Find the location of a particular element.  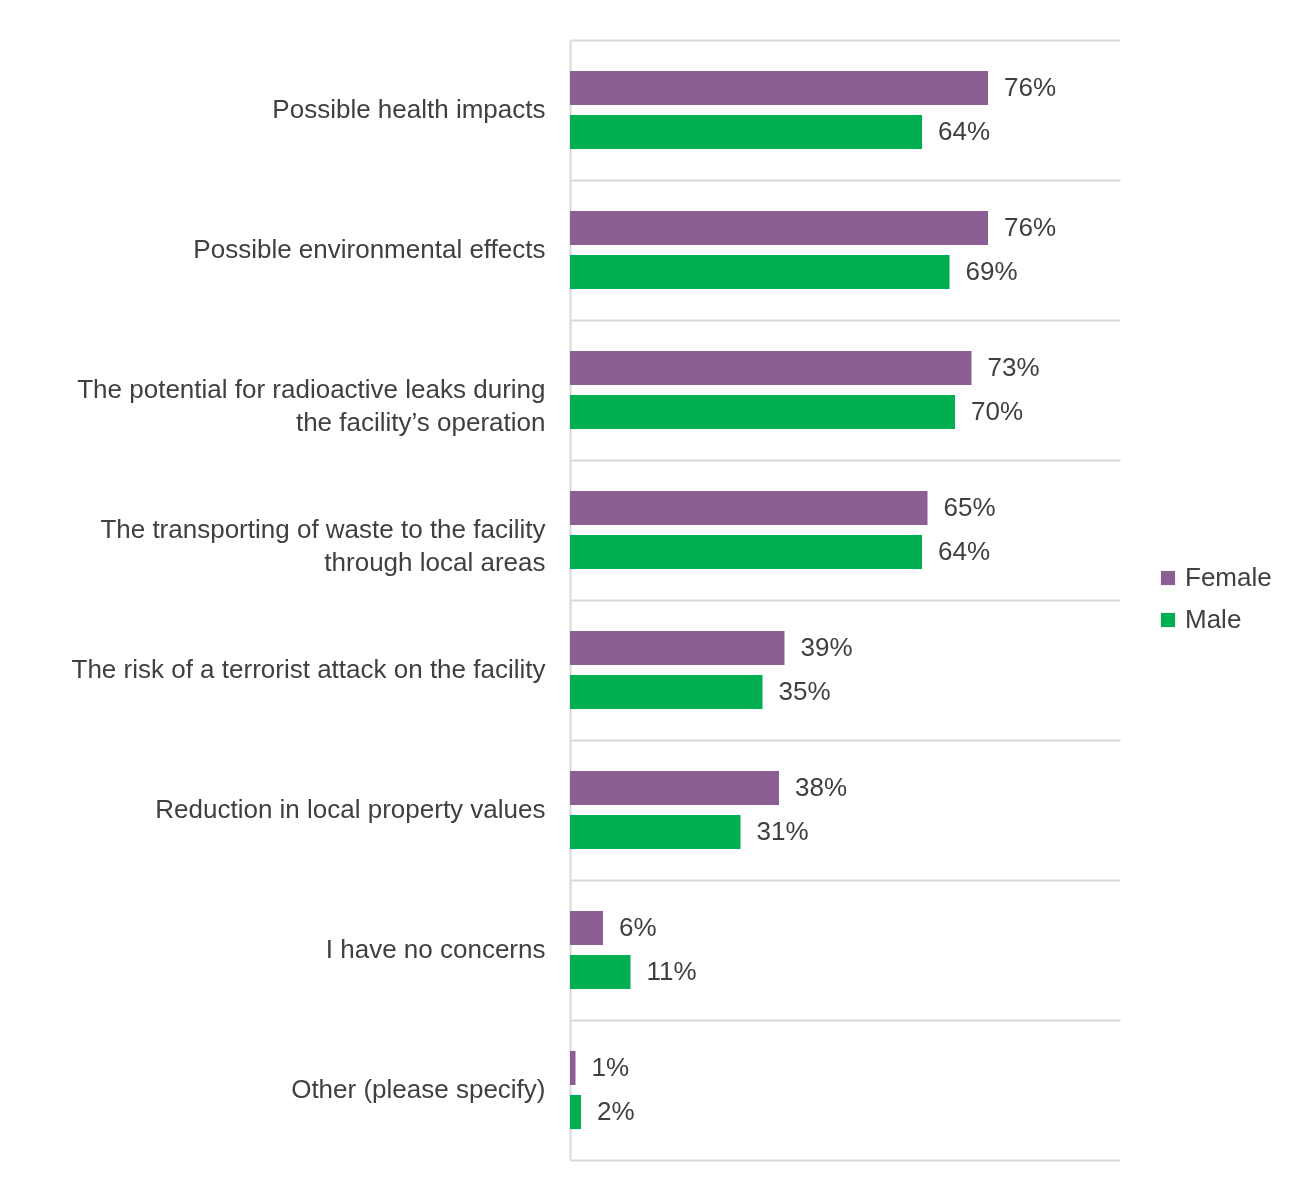

data-label: 2% is located at coordinates (616, 1111).